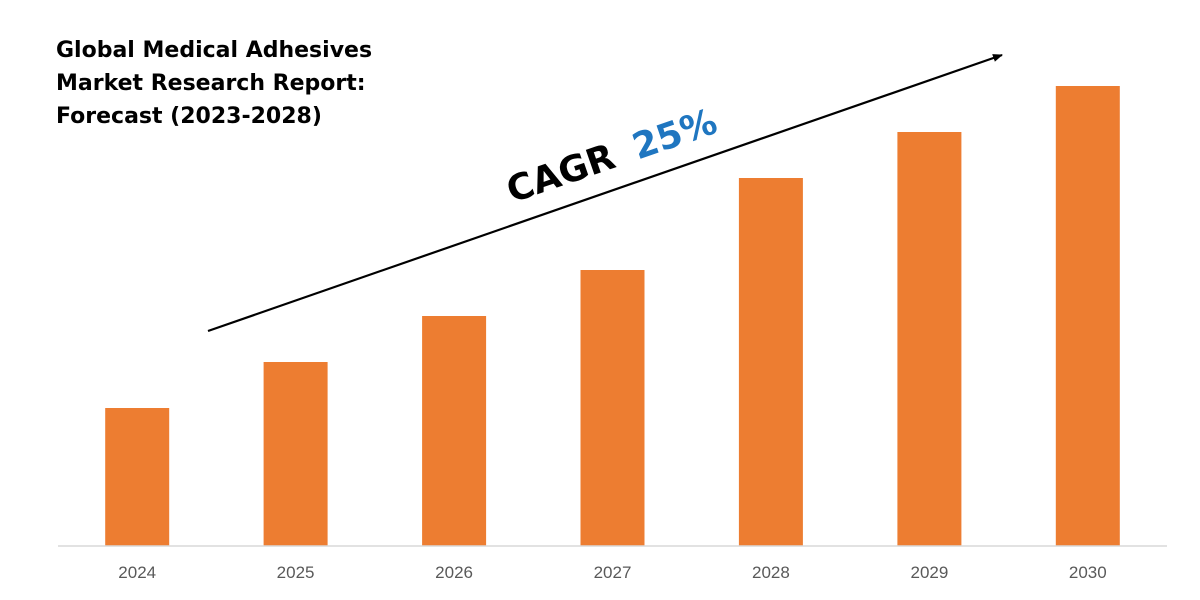 The width and height of the screenshot is (1200, 600). What do you see at coordinates (211, 83) in the screenshot?
I see `chart-title-line-2: Market Research Report:` at bounding box center [211, 83].